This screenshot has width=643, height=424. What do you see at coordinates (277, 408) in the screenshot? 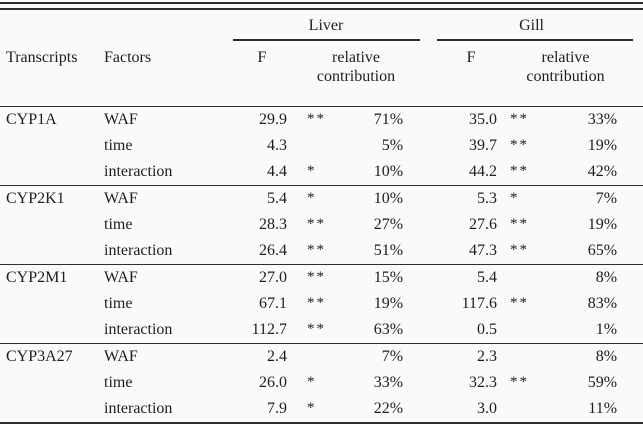
I see `cell-liver-f: 7.9` at bounding box center [277, 408].